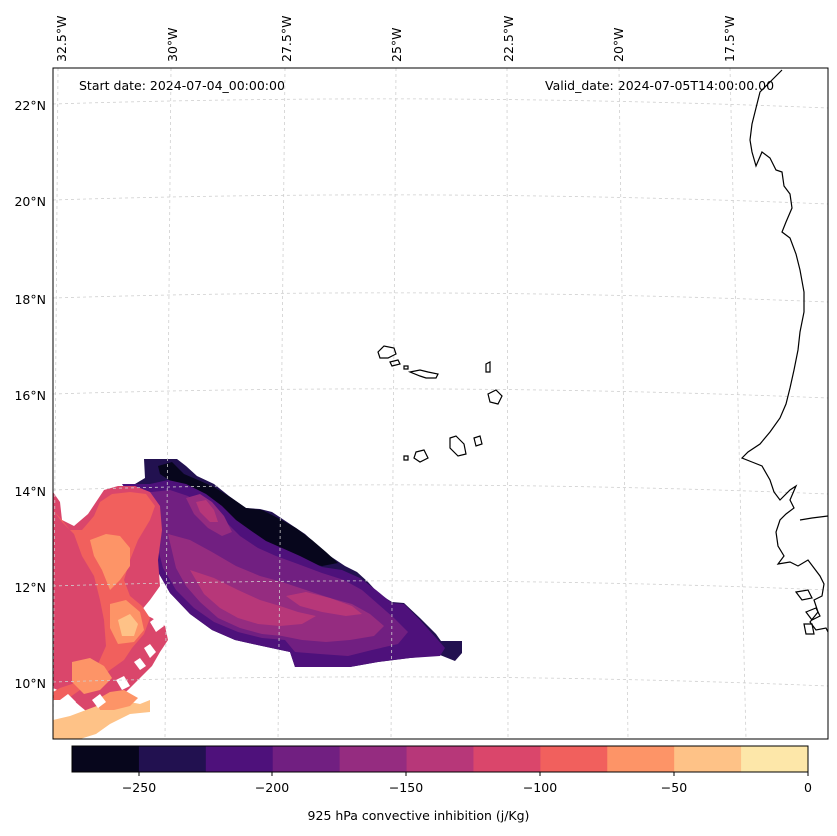 The image size is (837, 836). I want to click on cape-verde-fogo, so click(421, 456).